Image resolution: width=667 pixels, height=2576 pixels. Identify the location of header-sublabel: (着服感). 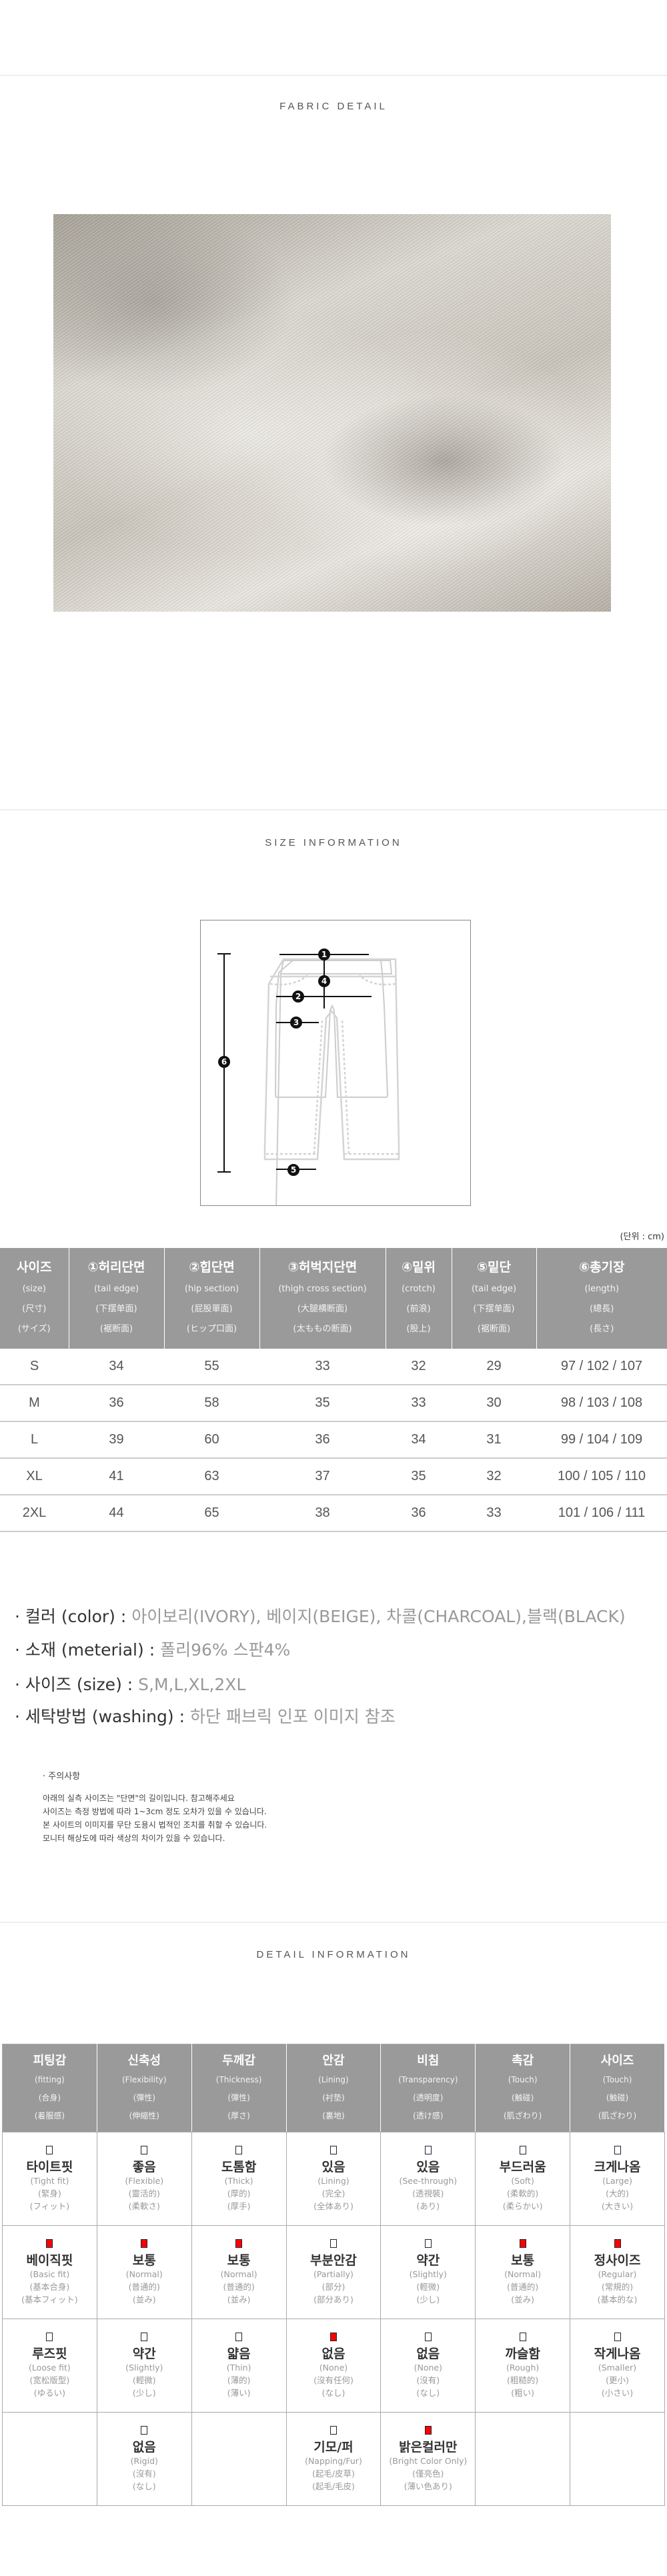
(49, 2116).